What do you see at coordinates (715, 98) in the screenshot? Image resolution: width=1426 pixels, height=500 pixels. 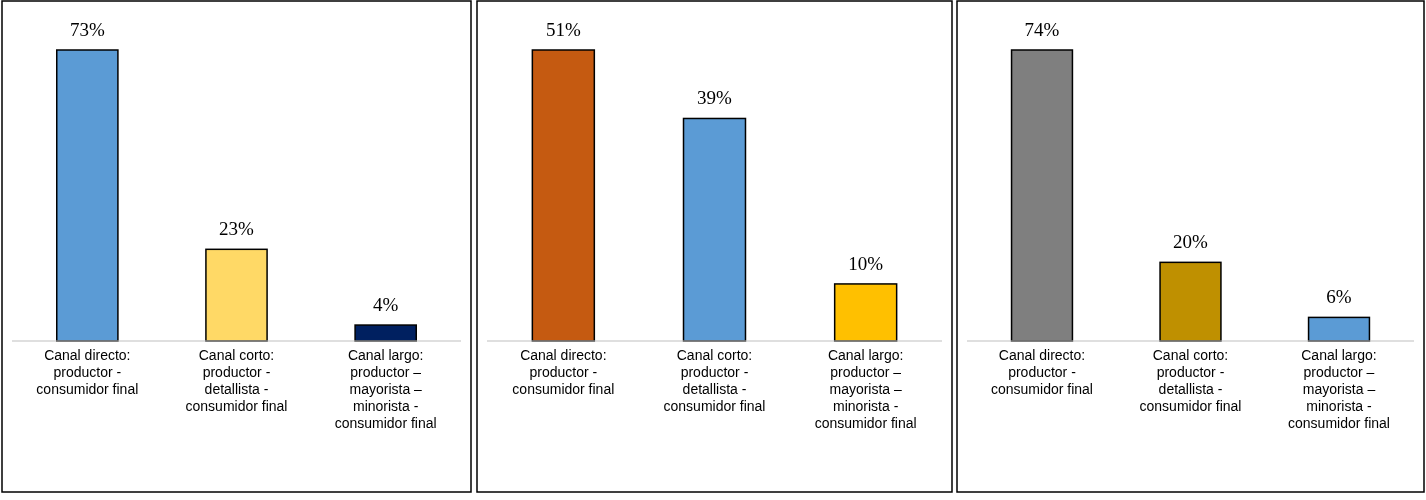 I see `data-label: 39%` at bounding box center [715, 98].